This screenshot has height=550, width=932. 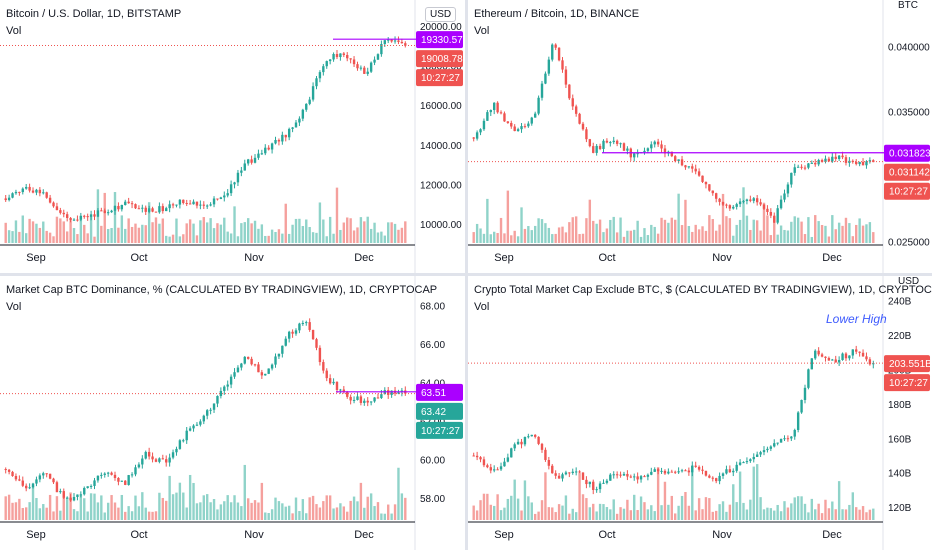 What do you see at coordinates (856, 319) in the screenshot?
I see `lower-high-annotation: Lower High` at bounding box center [856, 319].